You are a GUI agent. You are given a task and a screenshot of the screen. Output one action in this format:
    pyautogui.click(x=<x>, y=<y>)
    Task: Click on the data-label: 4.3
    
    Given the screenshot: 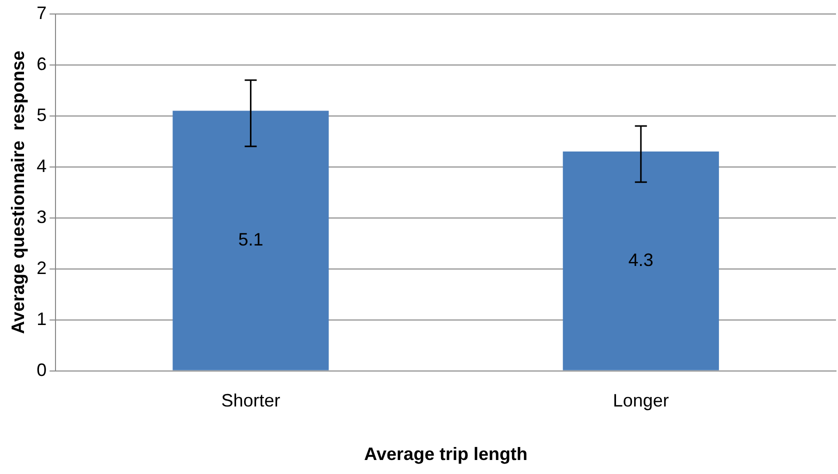 What is the action you would take?
    pyautogui.click(x=641, y=260)
    